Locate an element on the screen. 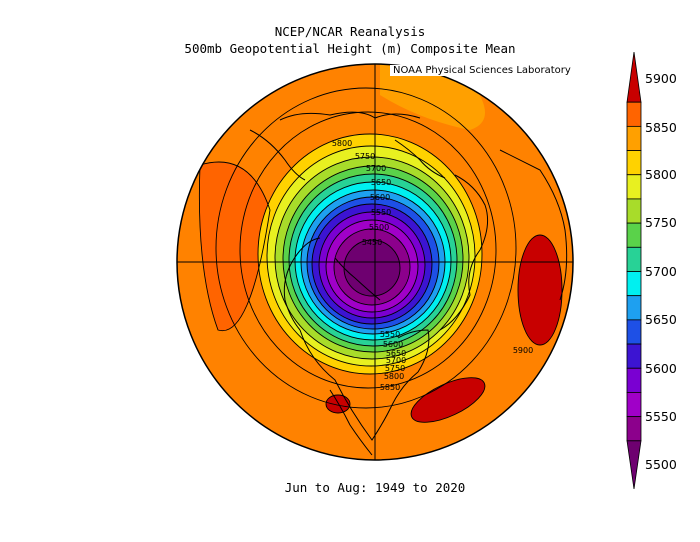 The width and height of the screenshot is (700, 542). band-west-ridge is located at coordinates (234, 246).